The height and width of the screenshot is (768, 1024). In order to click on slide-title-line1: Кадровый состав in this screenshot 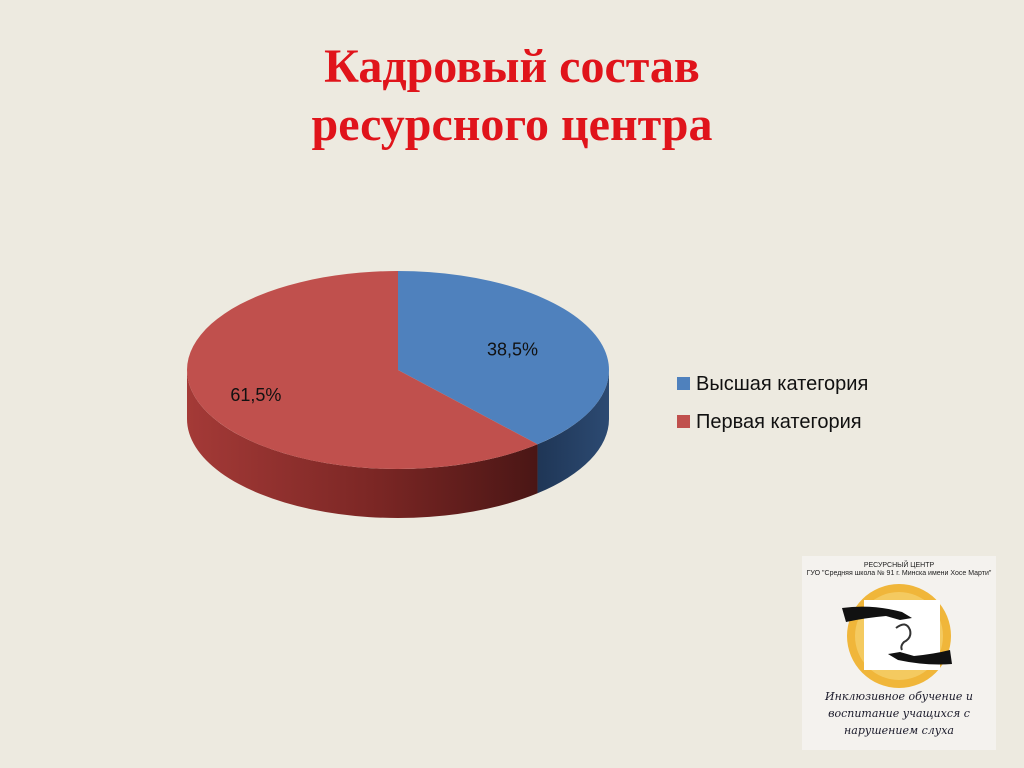, I will do `click(512, 66)`.